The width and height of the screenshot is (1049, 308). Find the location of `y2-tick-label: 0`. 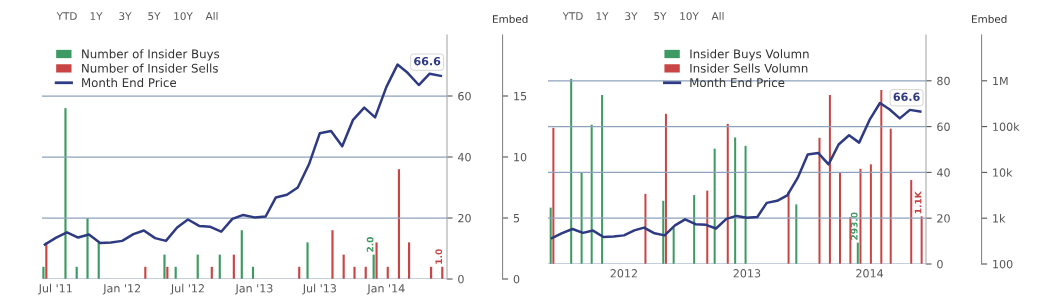

y2-tick-label: 0 is located at coordinates (516, 279).